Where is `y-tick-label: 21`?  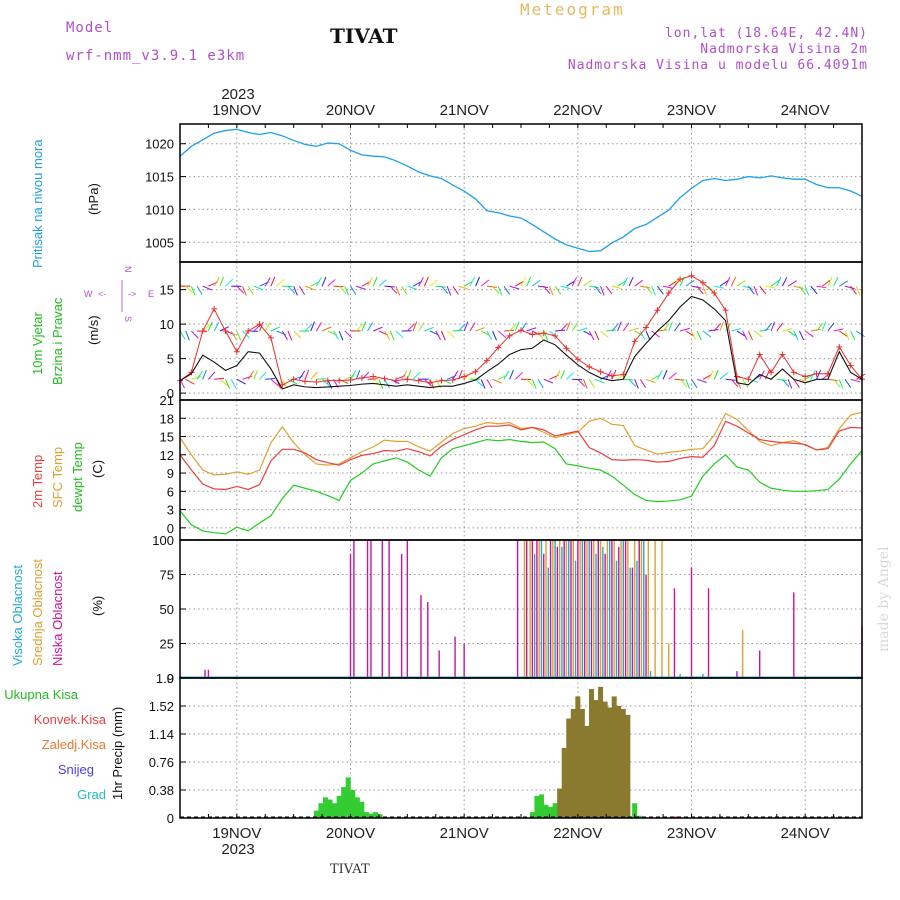 y-tick-label: 21 is located at coordinates (167, 400).